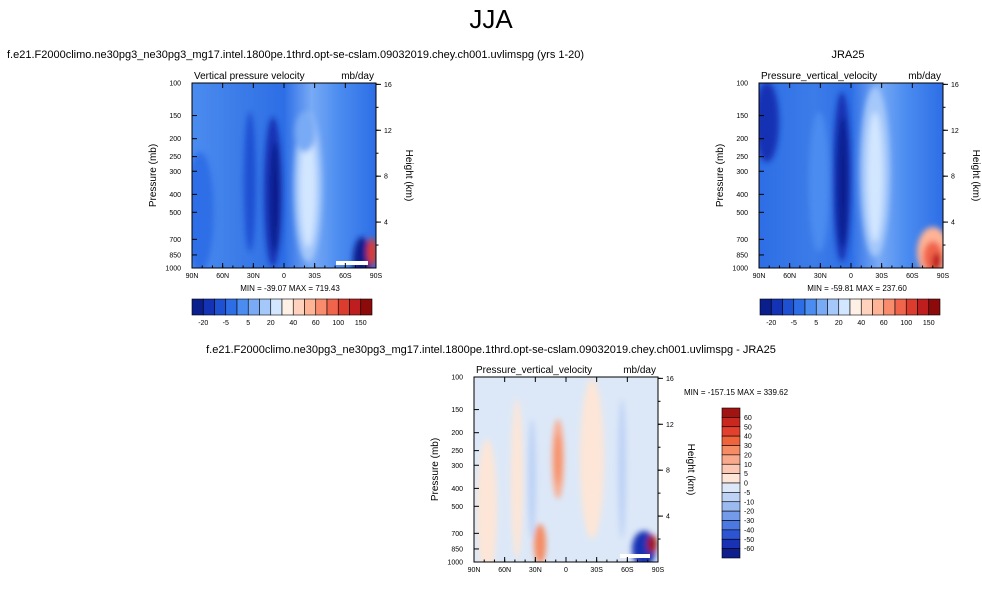 The height and width of the screenshot is (589, 982). What do you see at coordinates (749, 540) in the screenshot?
I see `colorbar-label: -50` at bounding box center [749, 540].